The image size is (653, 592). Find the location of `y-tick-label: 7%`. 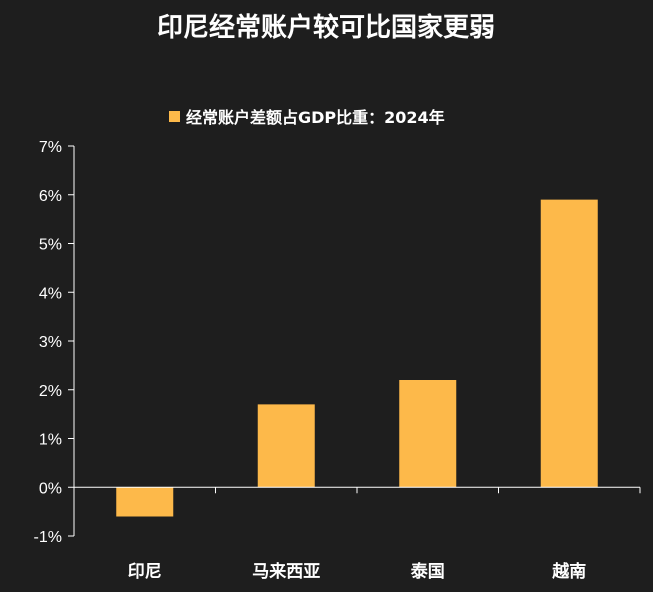

y-tick-label: 7% is located at coordinates (50, 147).